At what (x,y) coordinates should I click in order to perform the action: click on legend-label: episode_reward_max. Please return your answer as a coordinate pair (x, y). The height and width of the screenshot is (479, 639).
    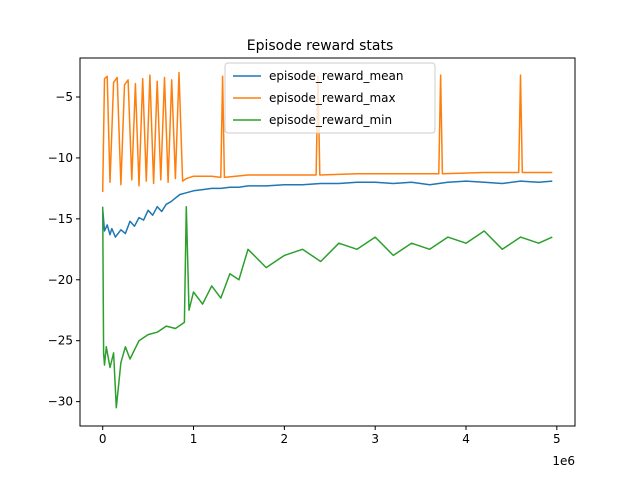
    Looking at the image, I should click on (332, 98).